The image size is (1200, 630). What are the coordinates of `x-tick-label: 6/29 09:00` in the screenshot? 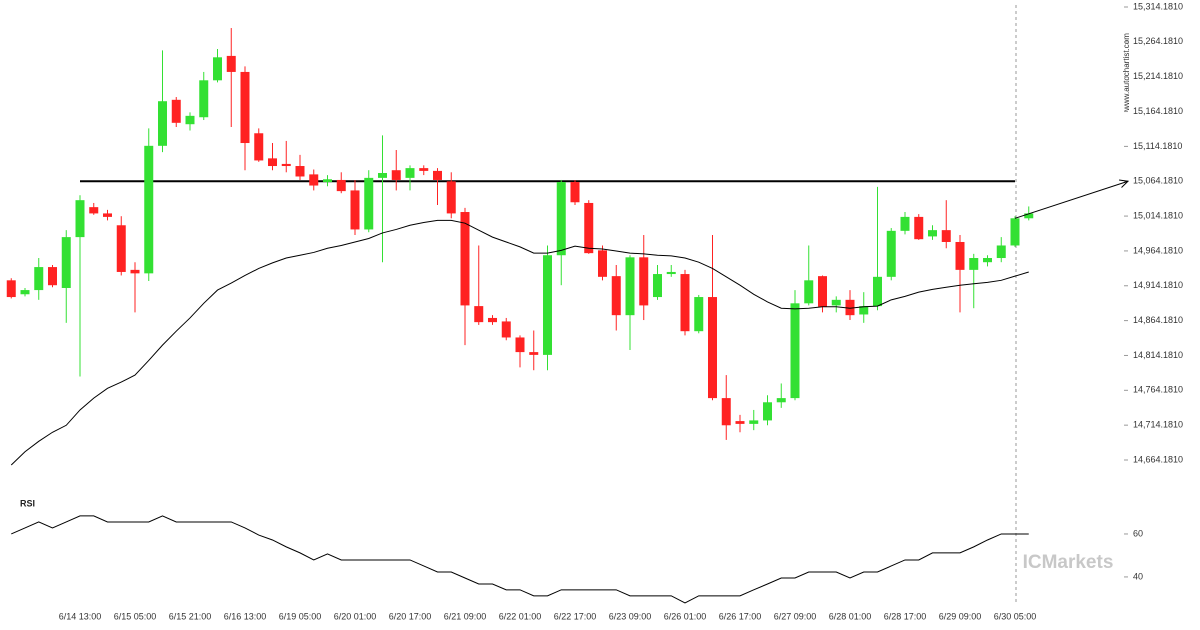 It's located at (960, 616).